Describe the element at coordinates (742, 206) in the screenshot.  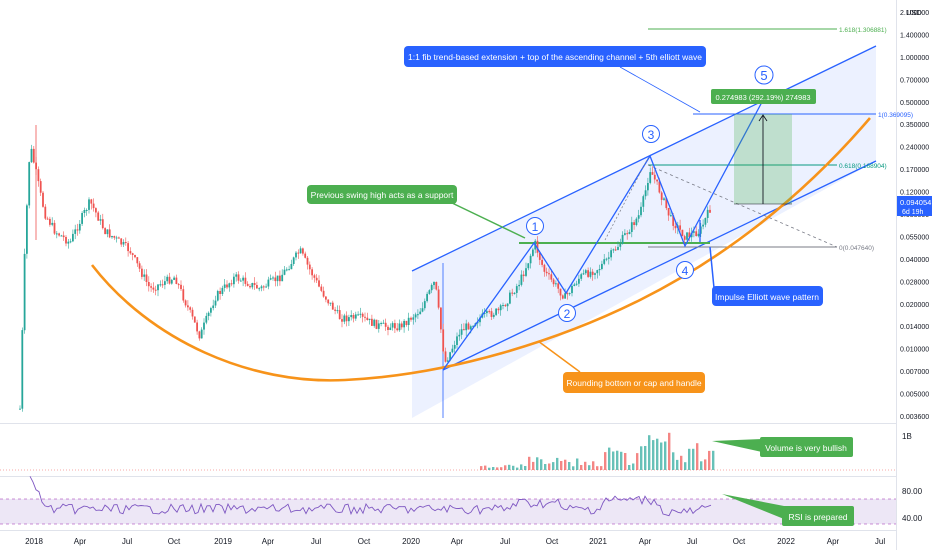
I see `fib-trend-dashed` at that location.